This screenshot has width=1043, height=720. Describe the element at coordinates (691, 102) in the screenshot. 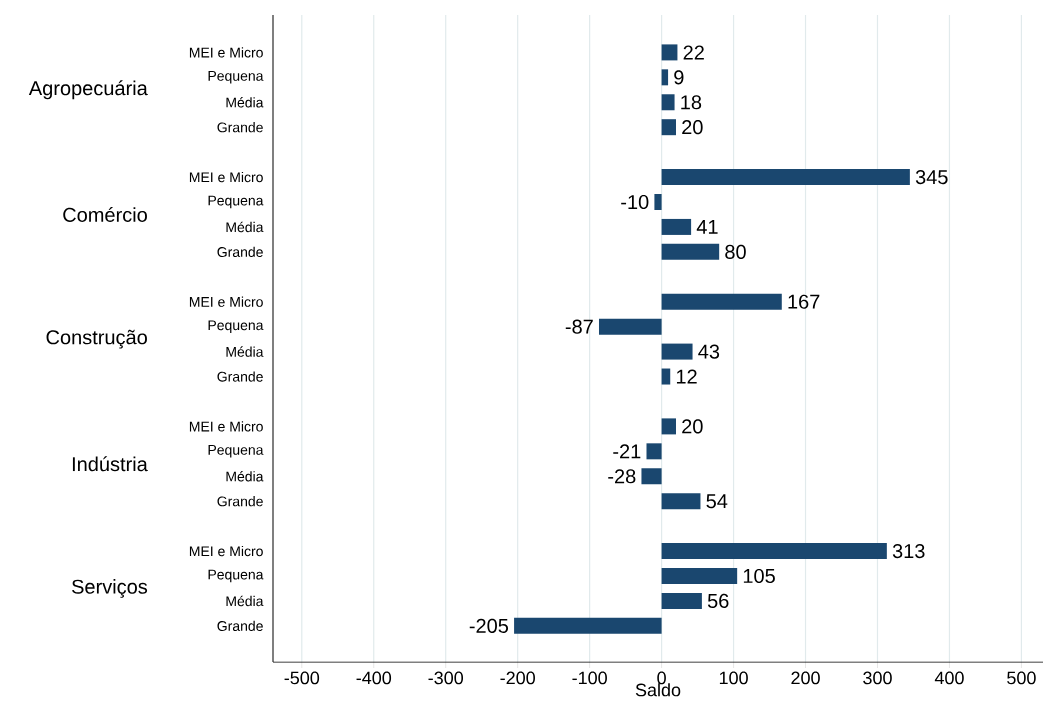

I see `data-label: 18` at that location.